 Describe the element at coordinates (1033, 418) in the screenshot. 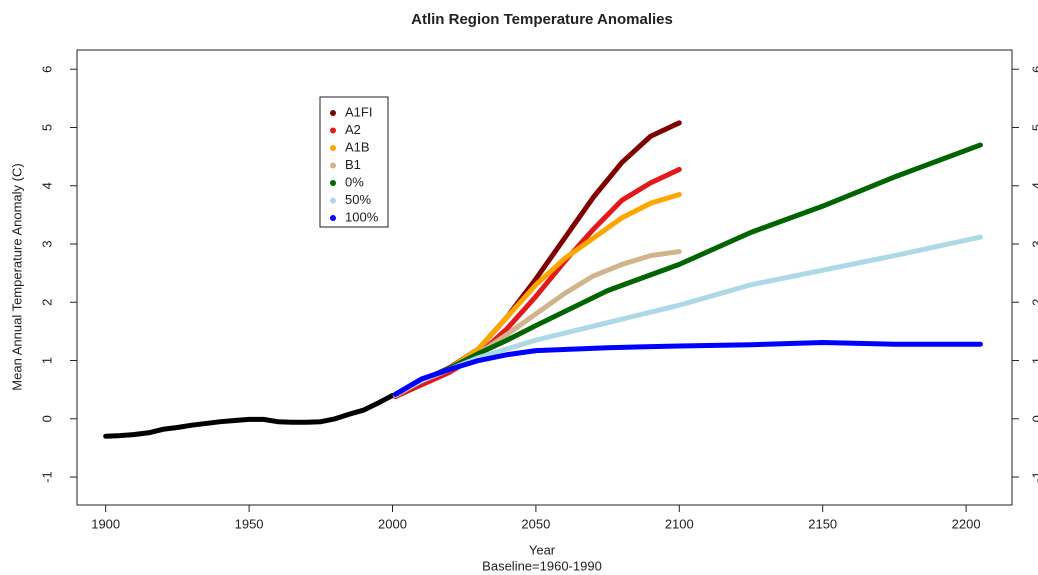

I see `y2-tick-label: 0` at that location.